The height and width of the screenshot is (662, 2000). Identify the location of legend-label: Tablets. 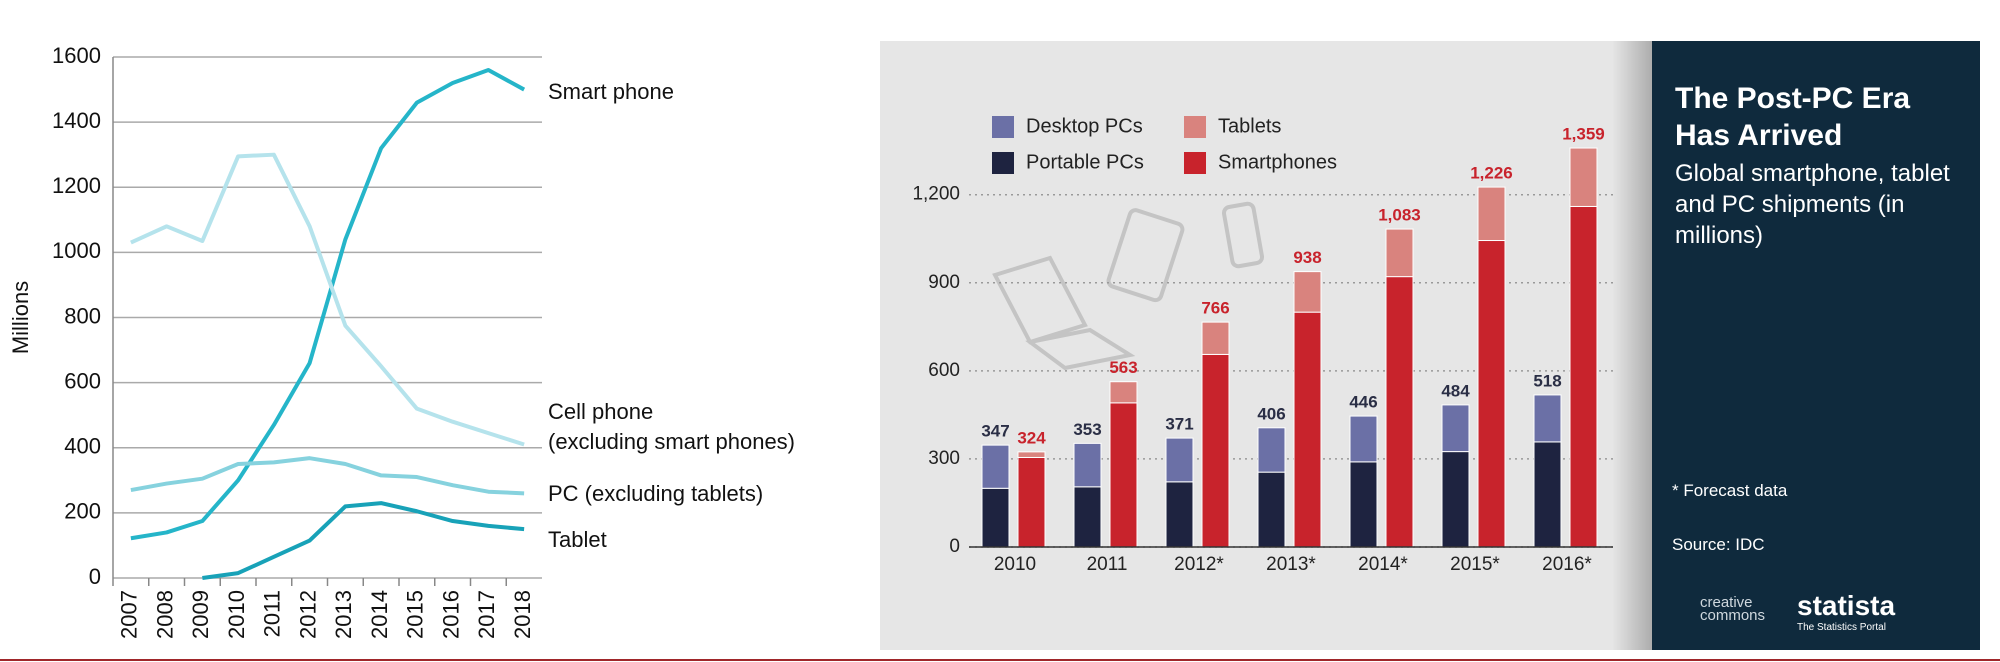
(1249, 126).